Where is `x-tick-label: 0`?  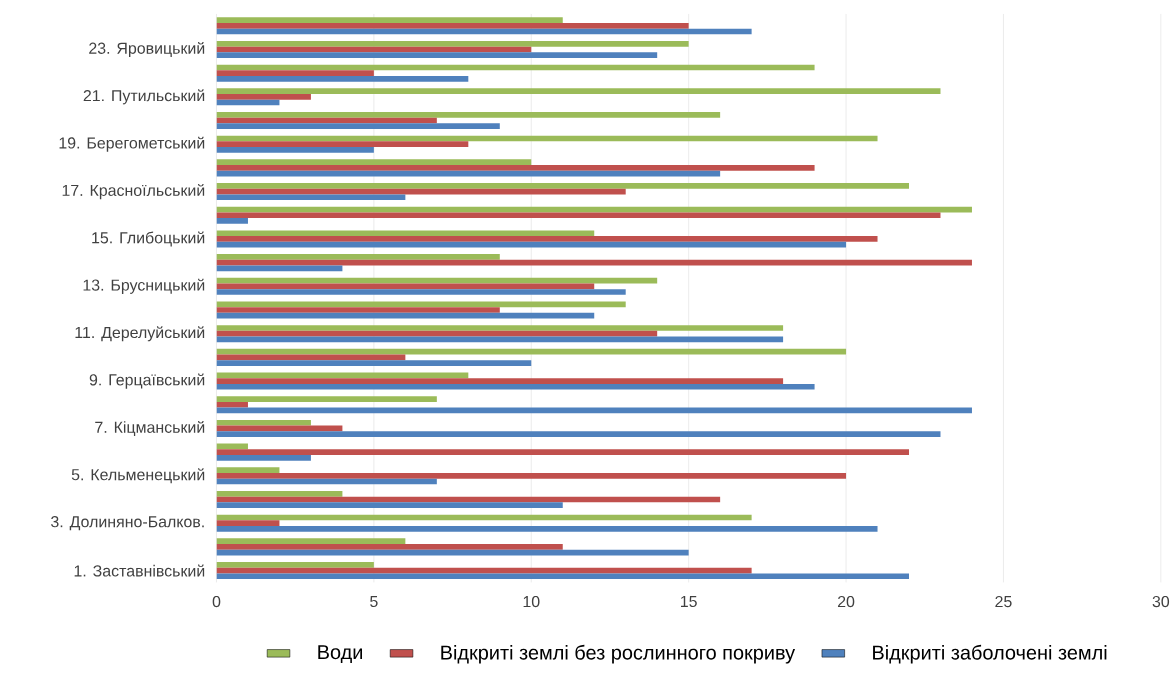 x-tick-label: 0 is located at coordinates (216, 601).